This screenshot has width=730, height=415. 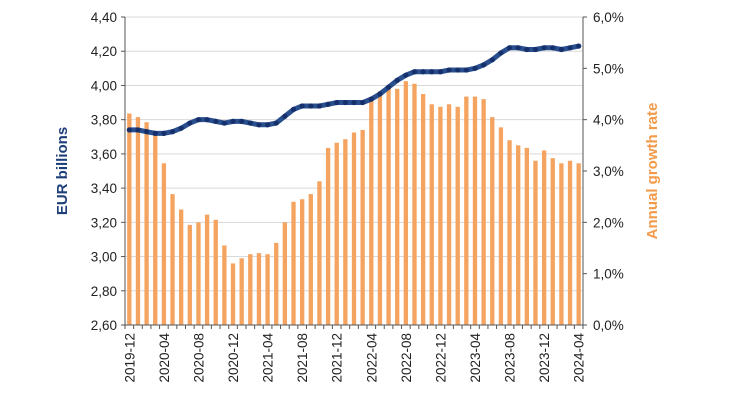 I want to click on x-tick-label: 2019-12, so click(x=129, y=358).